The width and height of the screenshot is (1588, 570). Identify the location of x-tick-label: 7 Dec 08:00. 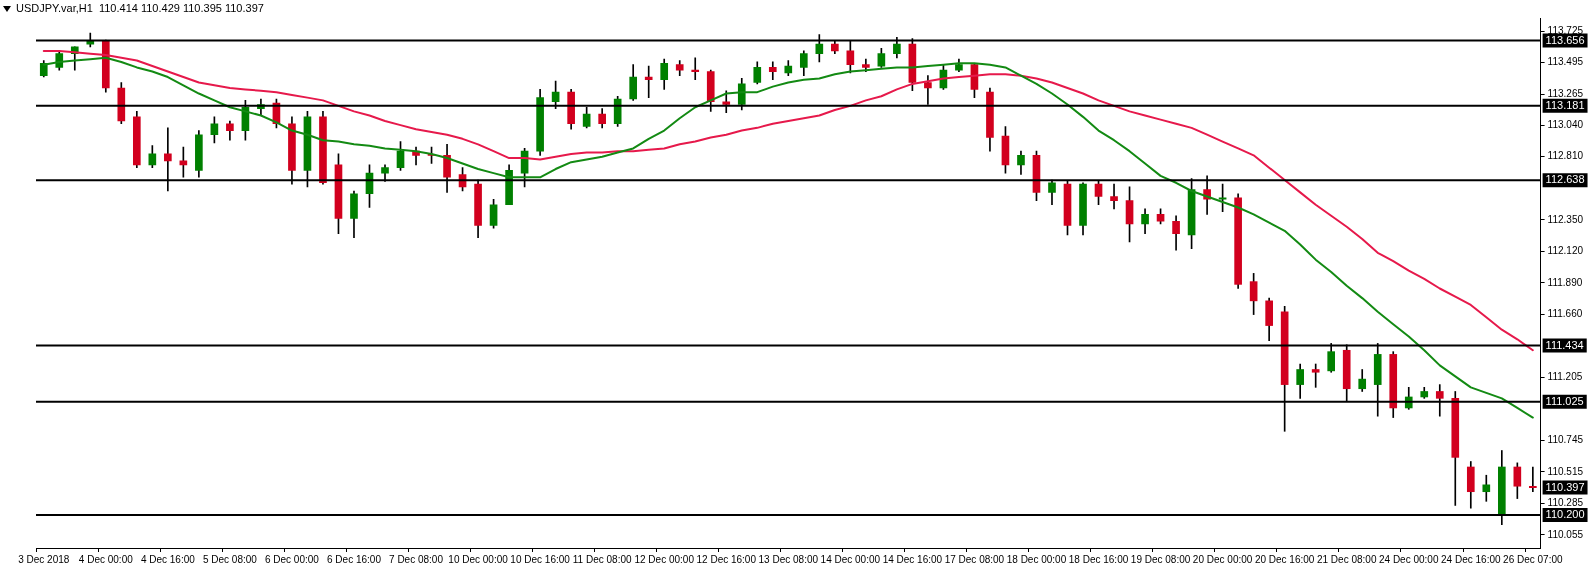
(416, 559).